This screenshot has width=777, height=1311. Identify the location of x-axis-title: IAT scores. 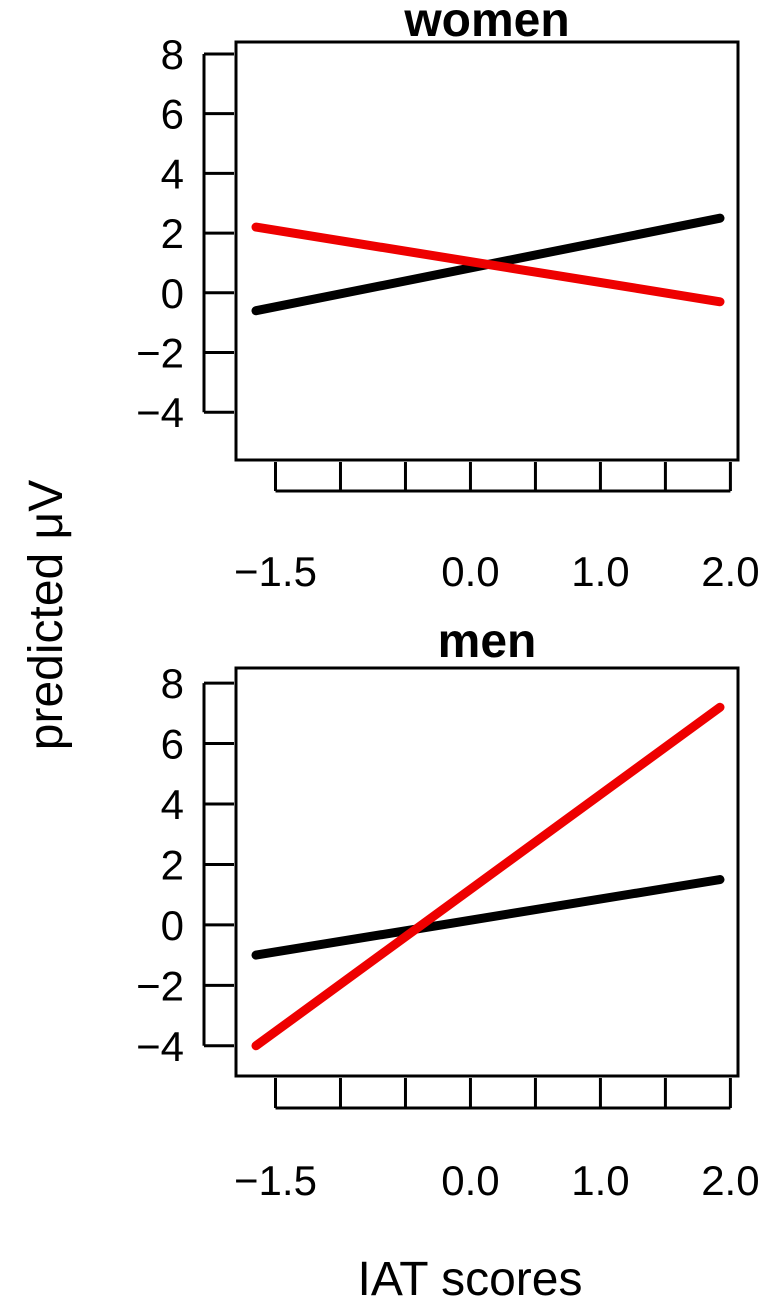
(470, 1279).